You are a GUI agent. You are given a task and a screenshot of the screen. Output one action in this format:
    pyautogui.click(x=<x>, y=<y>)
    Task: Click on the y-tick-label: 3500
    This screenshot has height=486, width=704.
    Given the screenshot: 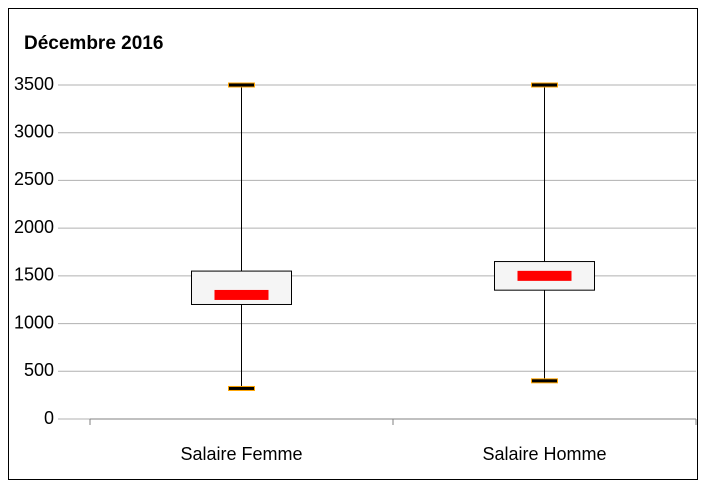 What is the action you would take?
    pyautogui.click(x=34, y=84)
    